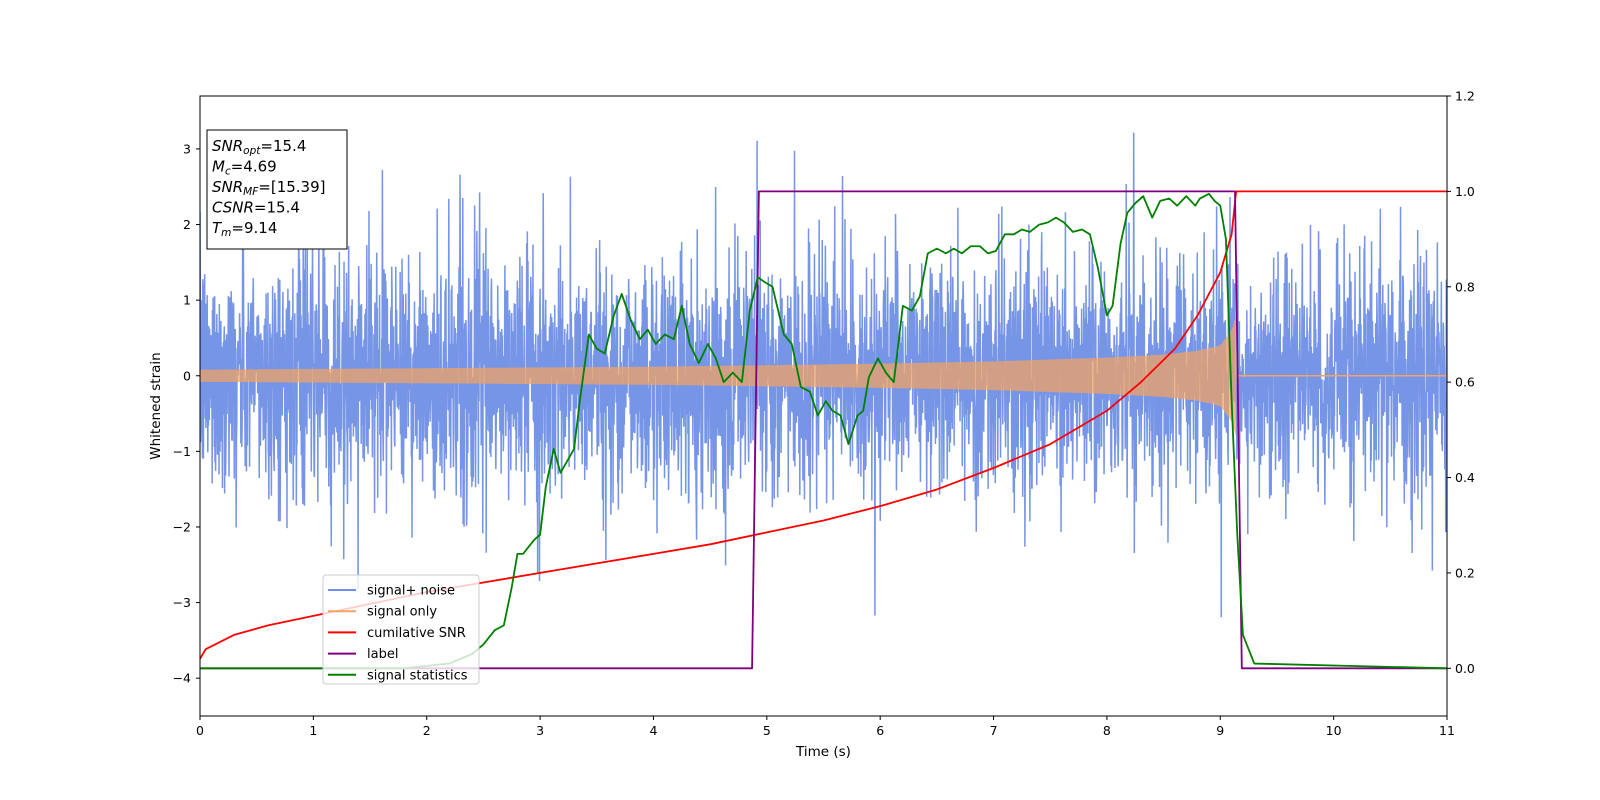 This screenshot has height=800, width=1600. I want to click on y-tick-label: −1, so click(182, 451).